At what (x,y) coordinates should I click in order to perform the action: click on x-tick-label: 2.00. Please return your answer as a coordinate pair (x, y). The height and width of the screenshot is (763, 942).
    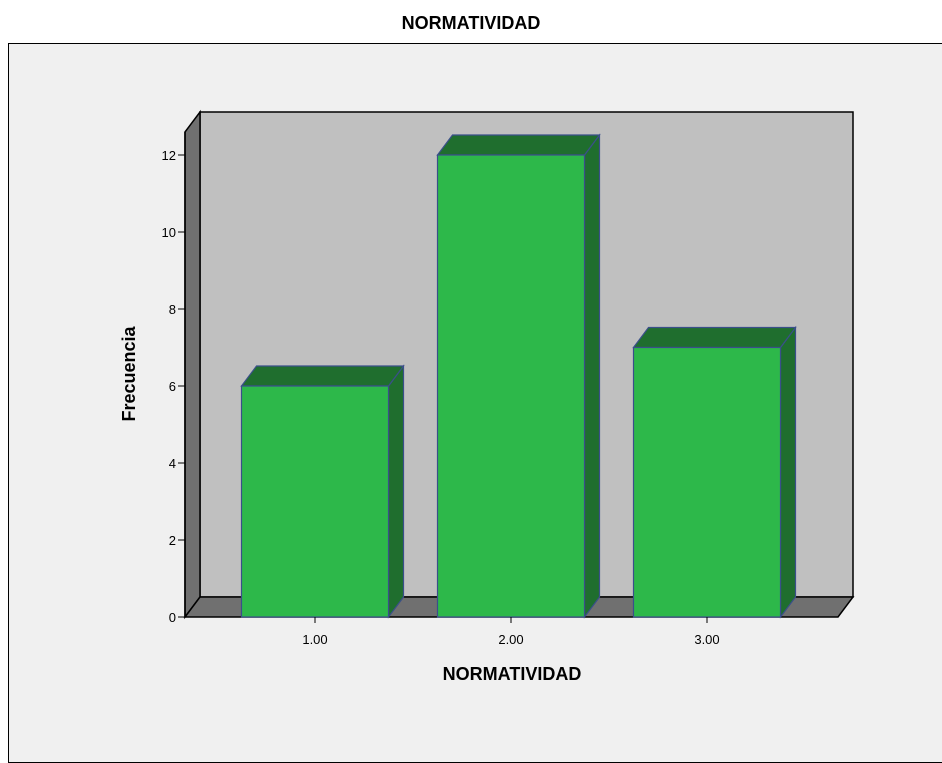
    Looking at the image, I should click on (510, 639).